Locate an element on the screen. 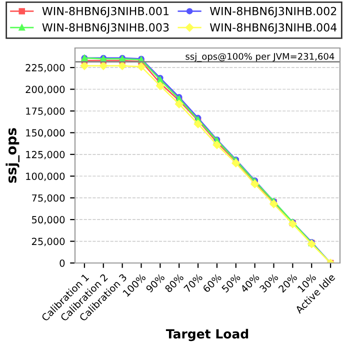 The height and width of the screenshot is (348, 348). y-tick-label: 175,000 is located at coordinates (45, 111).